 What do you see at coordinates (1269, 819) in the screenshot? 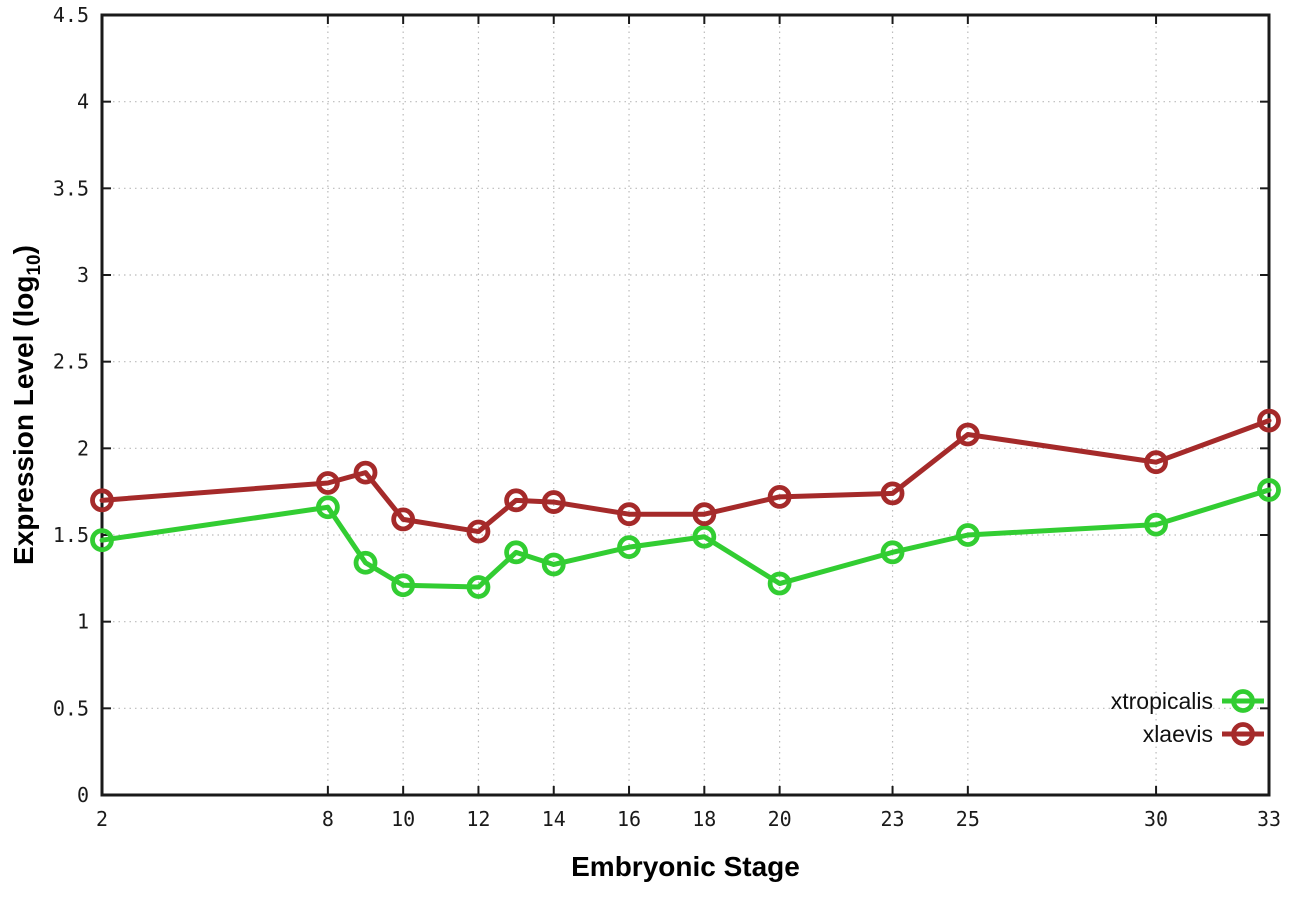
I see `x-tick-label-33: 33` at bounding box center [1269, 819].